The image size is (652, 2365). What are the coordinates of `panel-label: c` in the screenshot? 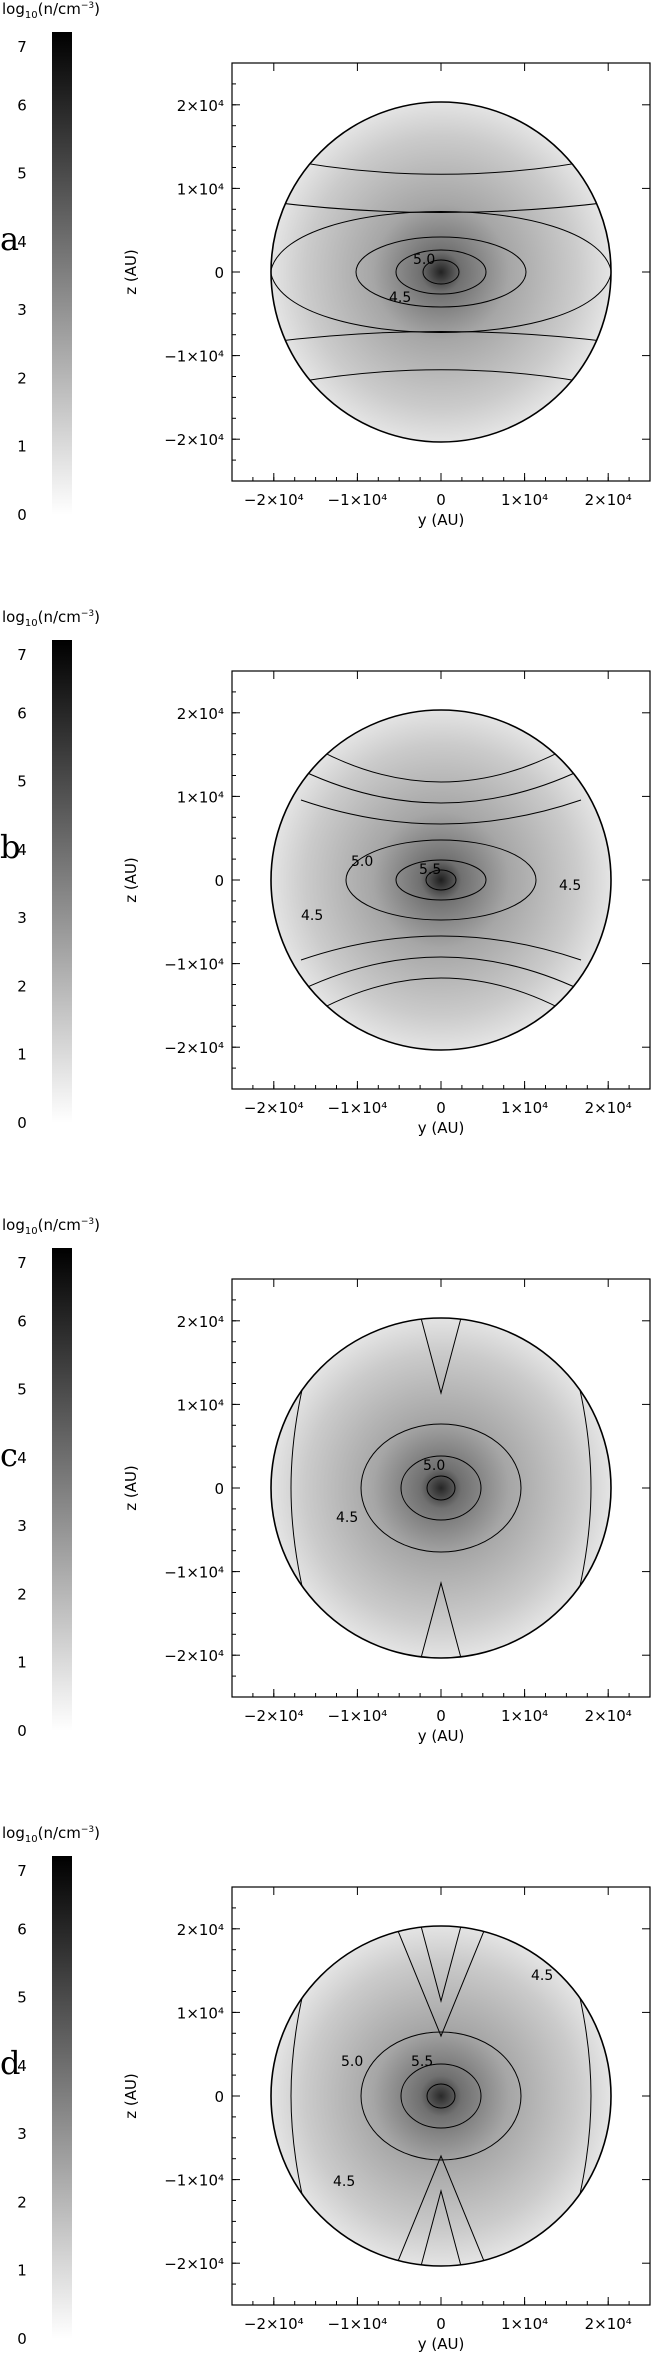 It's located at (9, 1455).